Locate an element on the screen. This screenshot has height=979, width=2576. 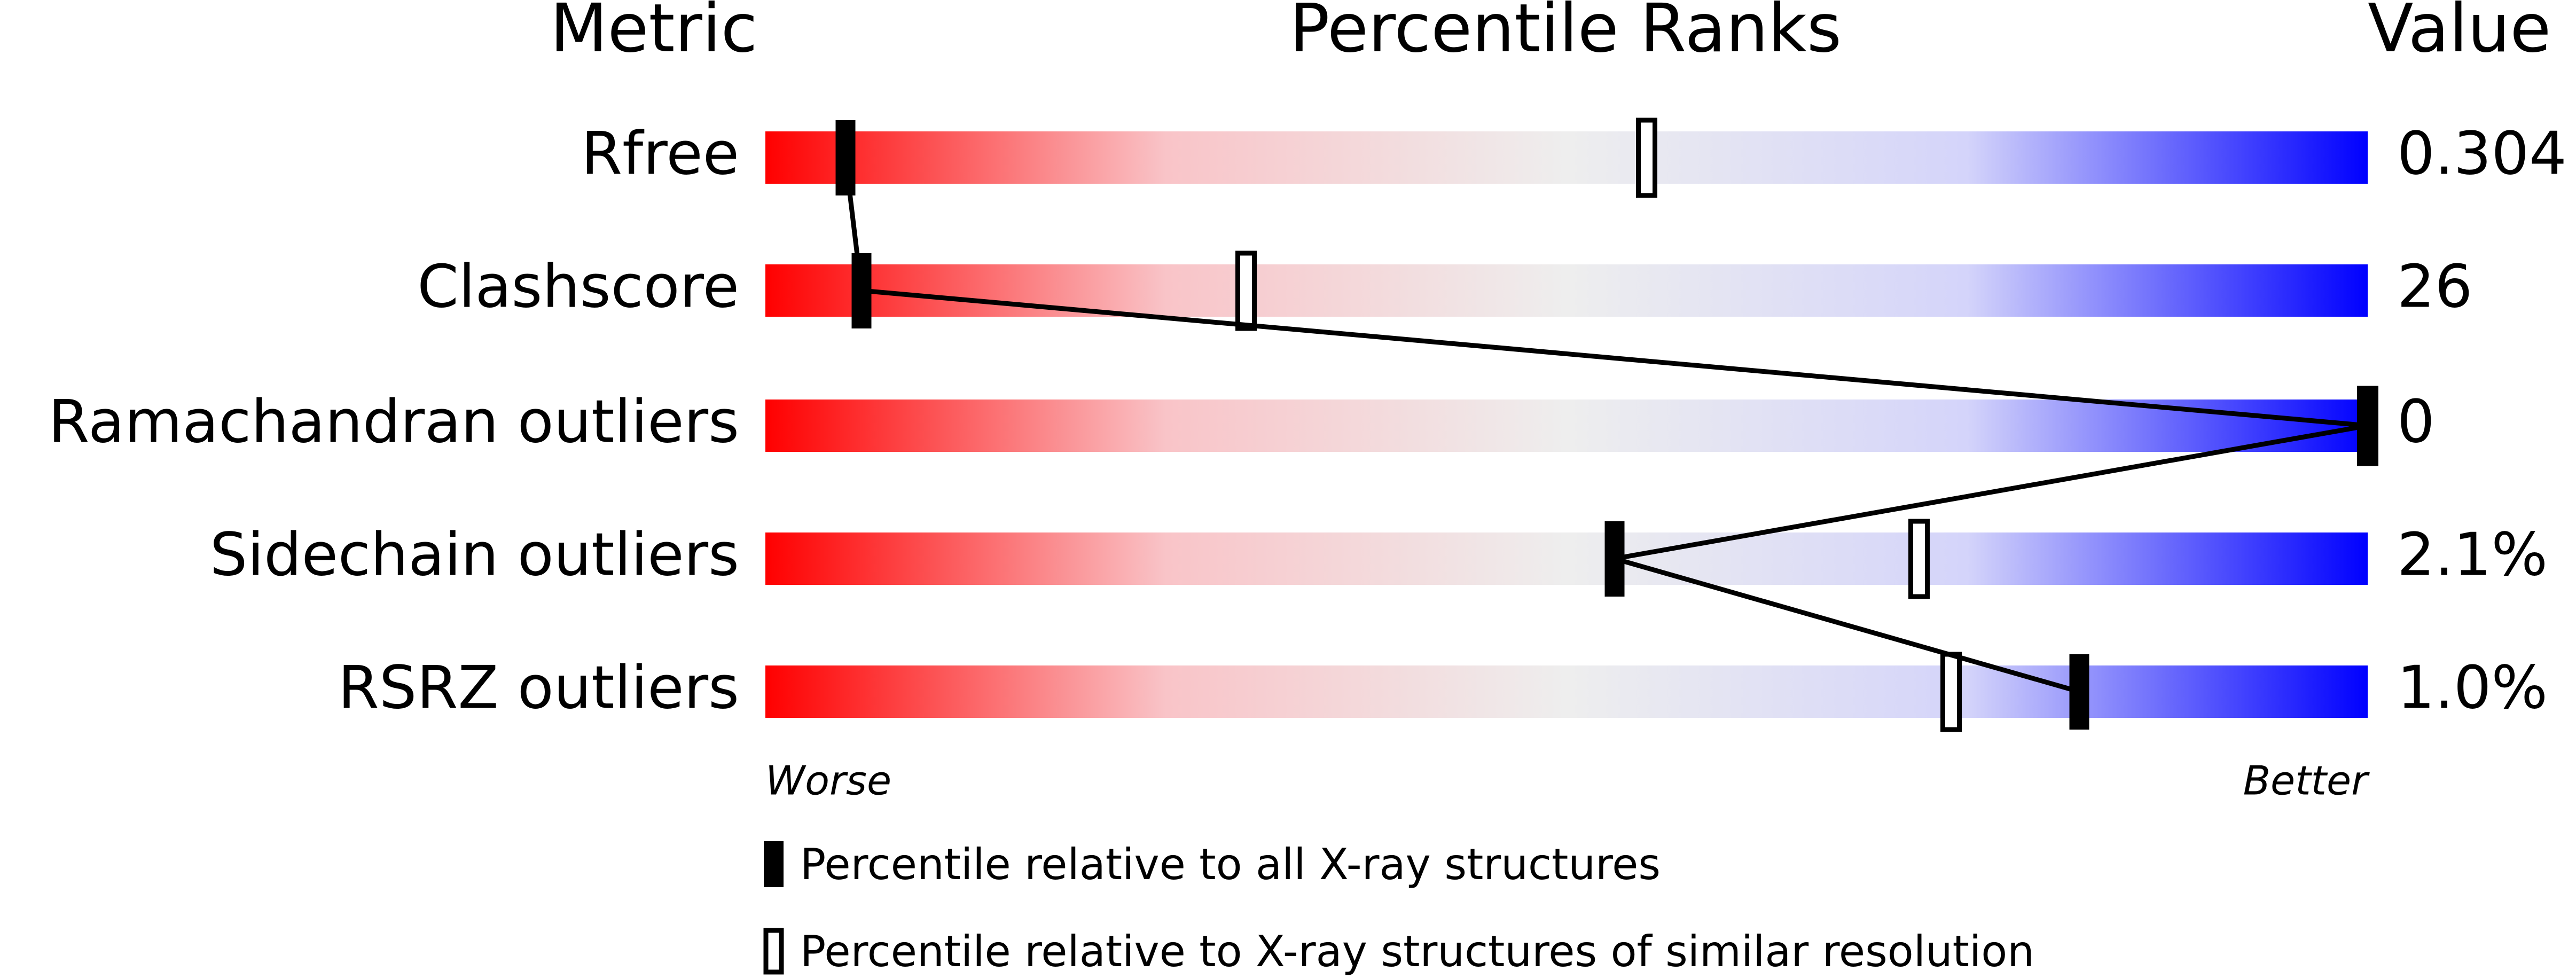
metric-value: 0 is located at coordinates (2416, 421).